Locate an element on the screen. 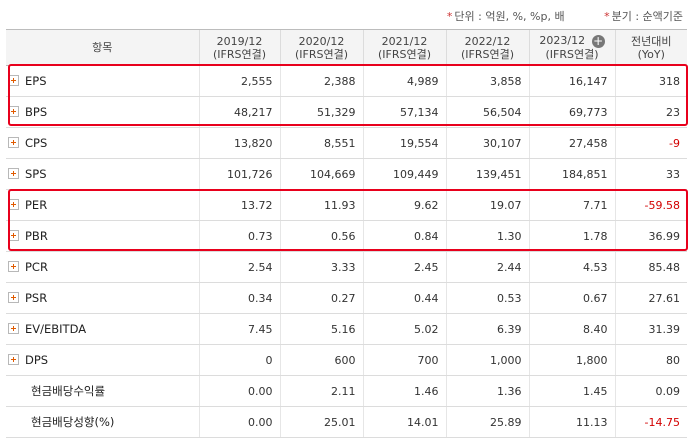 The width and height of the screenshot is (690, 438). row-label-text: CPS is located at coordinates (36, 143).